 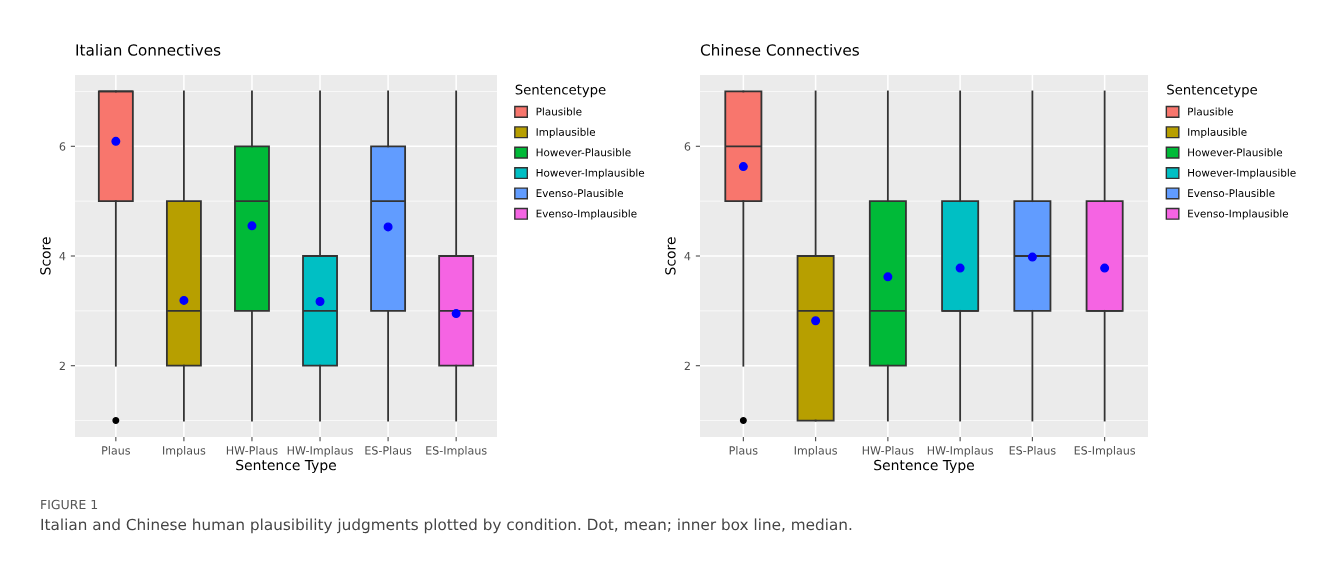 I want to click on text: Italian and Chinese human plausibility judgments plotted by condition. Dot, mean; inner box line, median., so click(x=446, y=526).